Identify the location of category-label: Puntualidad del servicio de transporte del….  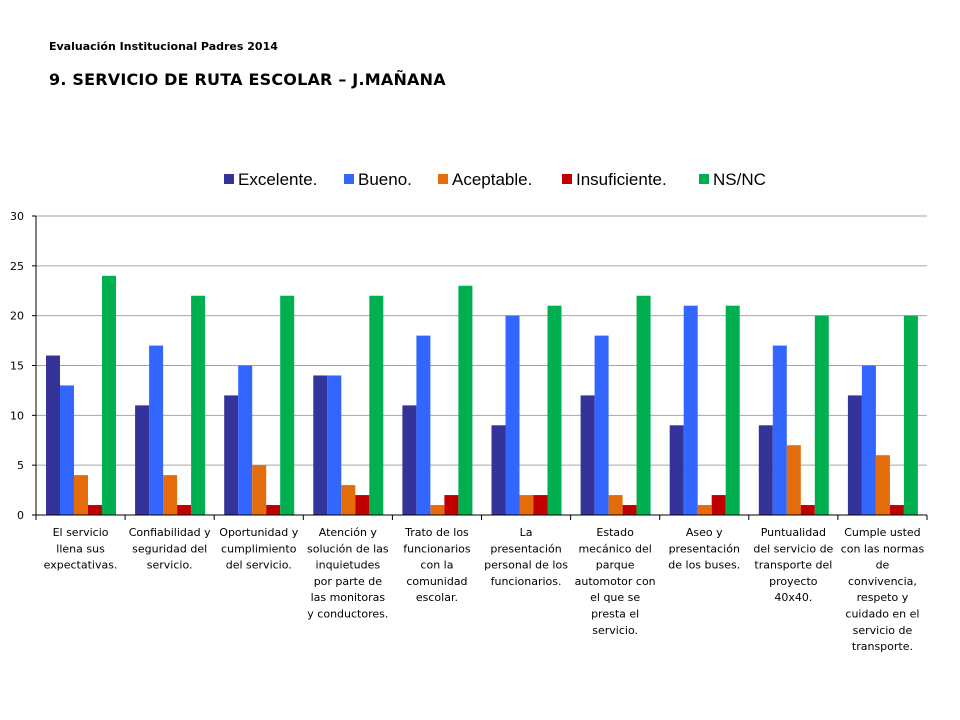
(793, 565).